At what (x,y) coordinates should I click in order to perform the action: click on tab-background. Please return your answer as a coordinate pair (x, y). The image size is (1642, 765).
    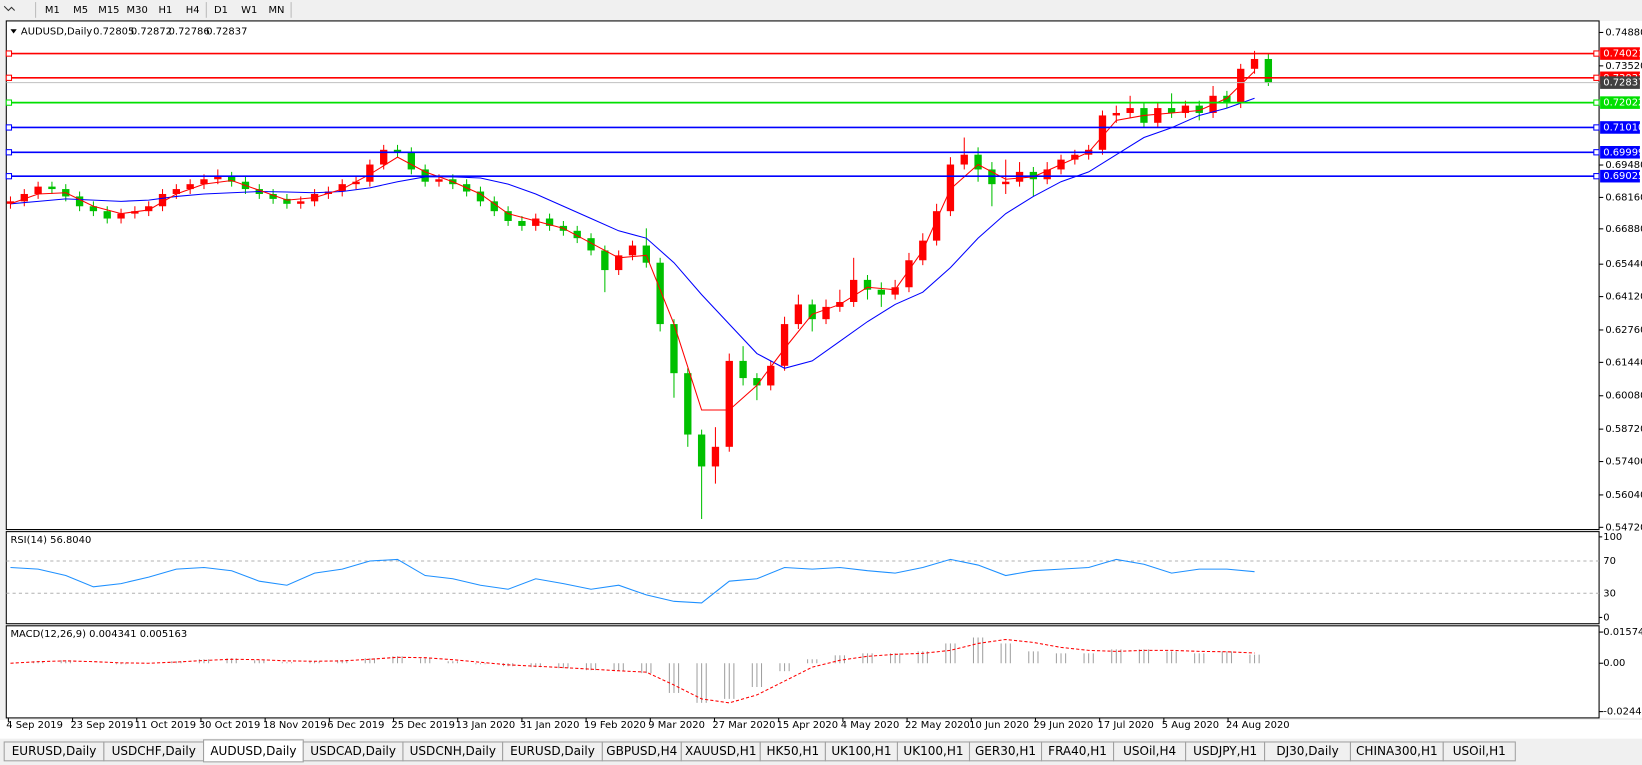
    Looking at the image, I should click on (1479, 751).